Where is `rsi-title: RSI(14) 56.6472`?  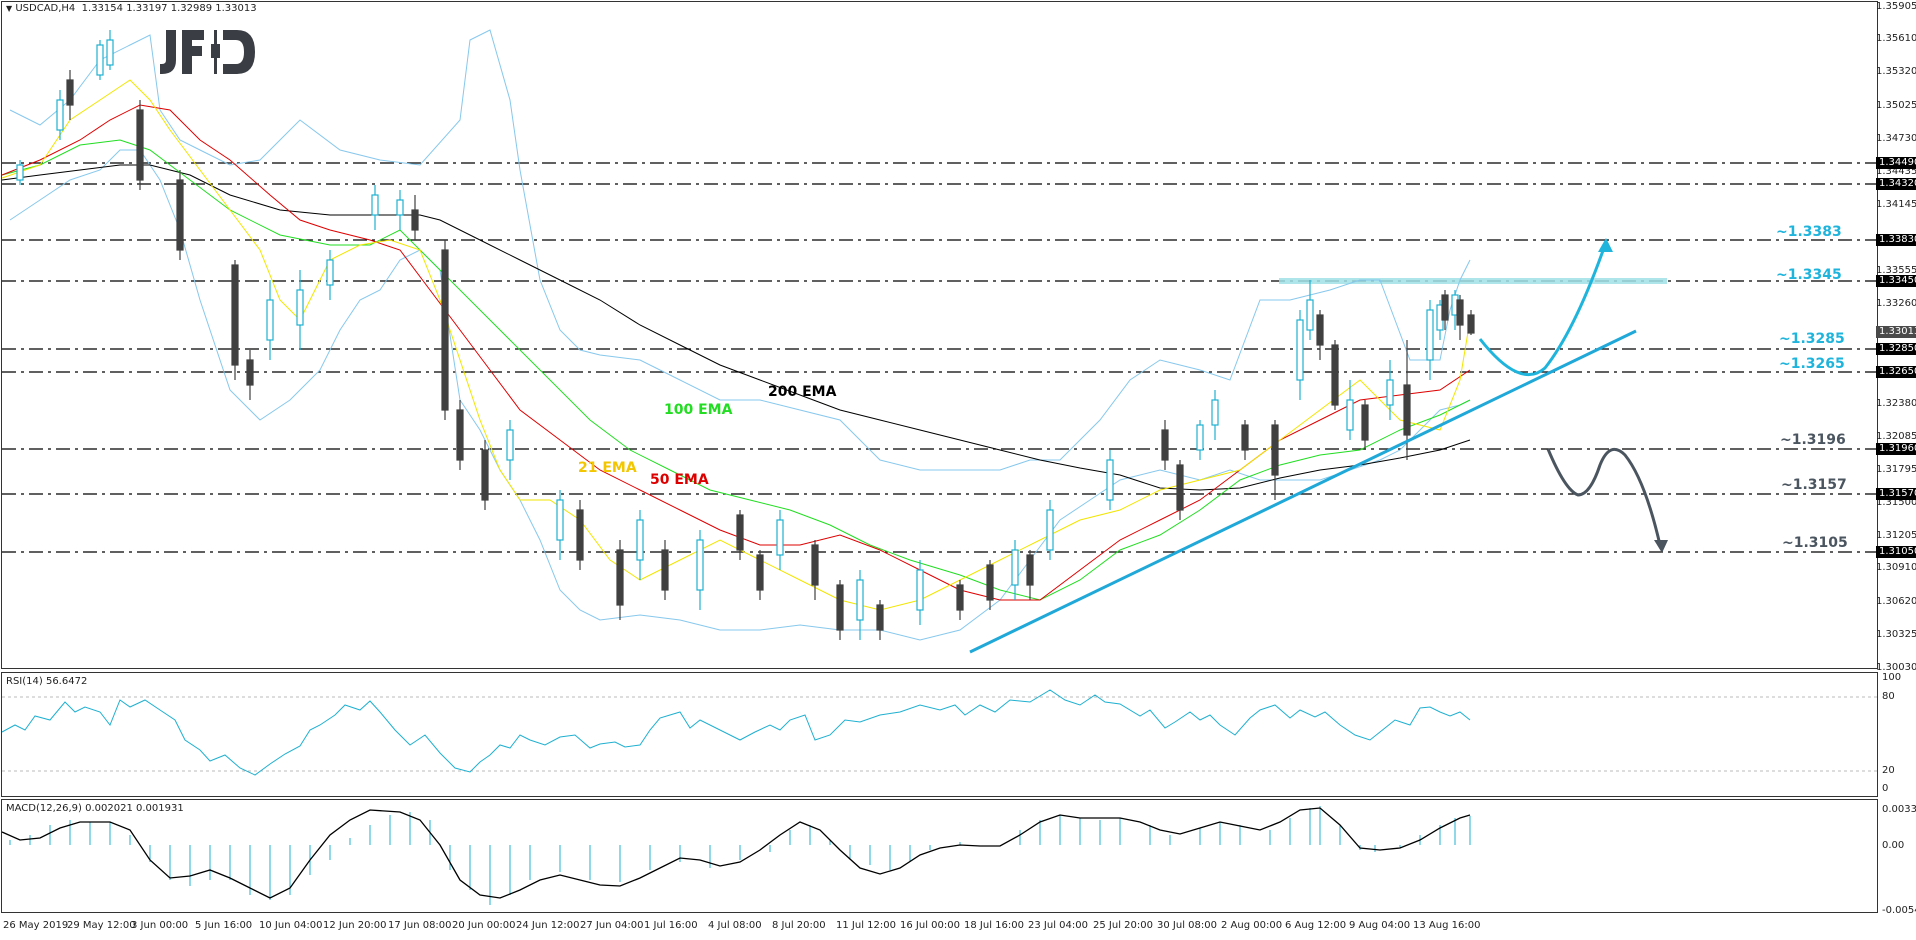 rsi-title: RSI(14) 56.6472 is located at coordinates (47, 681).